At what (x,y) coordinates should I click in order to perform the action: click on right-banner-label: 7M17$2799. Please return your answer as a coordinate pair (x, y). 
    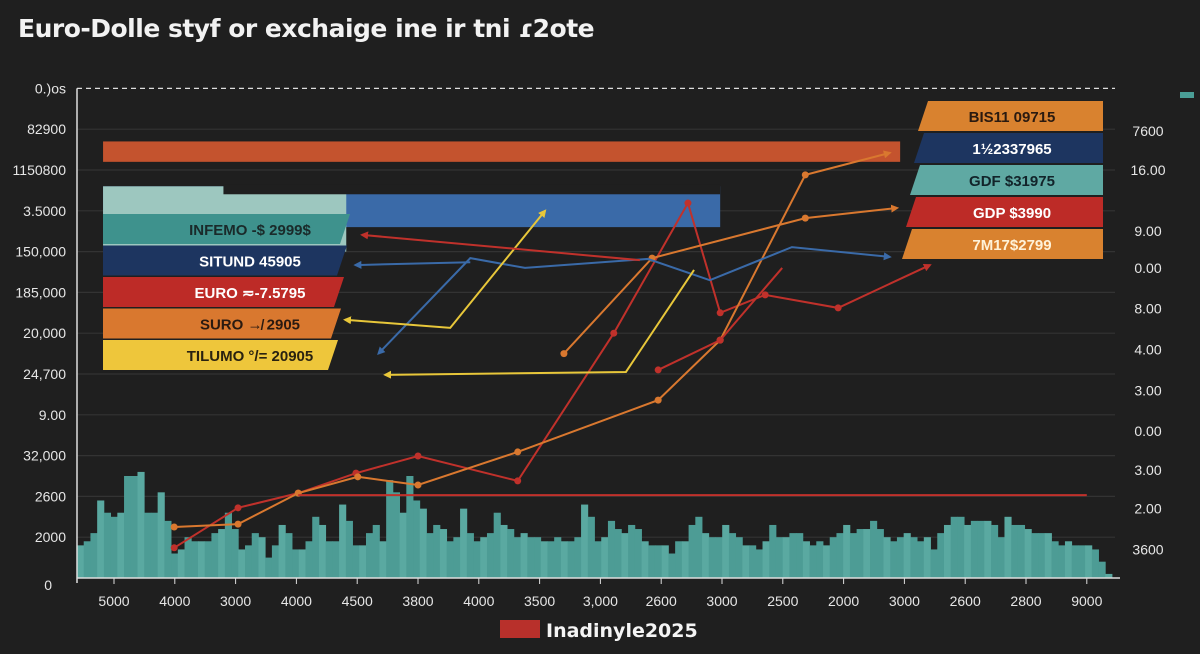
    Looking at the image, I should click on (1011, 245).